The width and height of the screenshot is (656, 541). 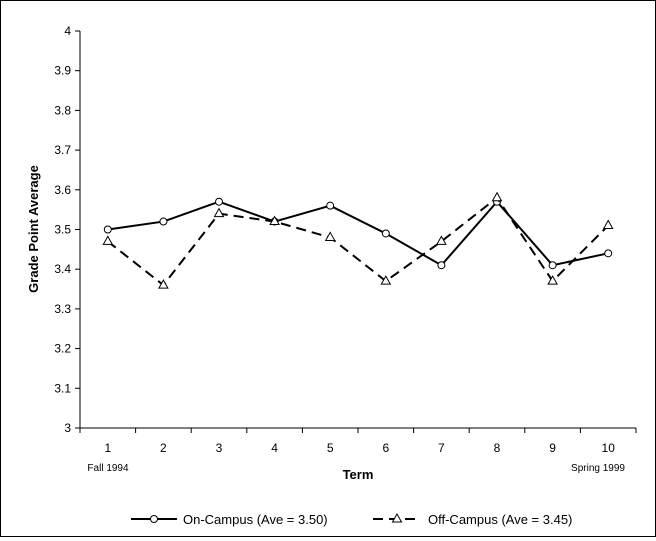 I want to click on x-tick-label: 9, so click(x=552, y=448).